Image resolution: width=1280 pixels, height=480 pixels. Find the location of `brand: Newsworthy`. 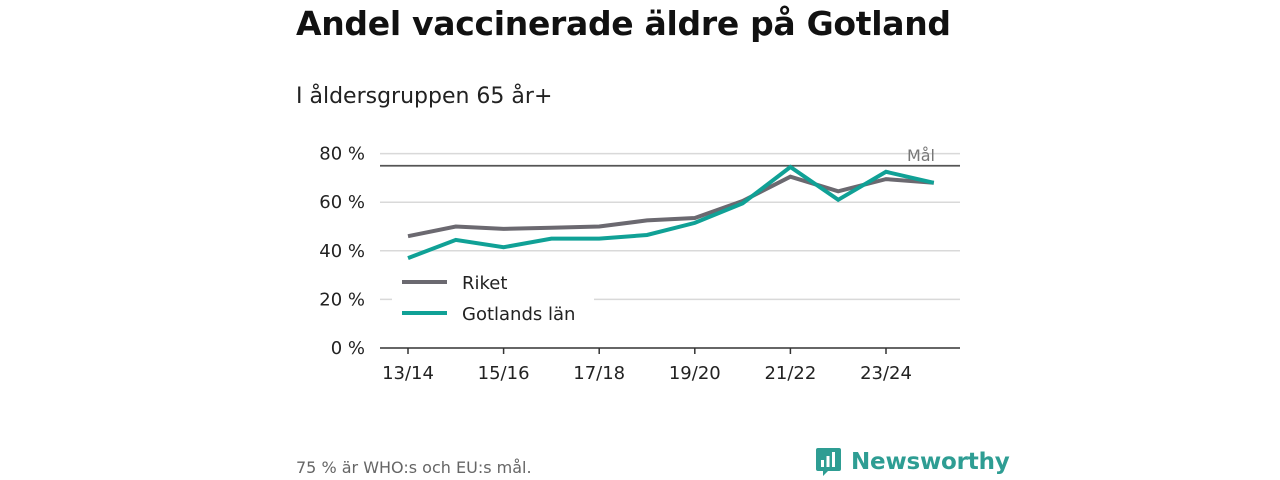

brand: Newsworthy is located at coordinates (912, 462).